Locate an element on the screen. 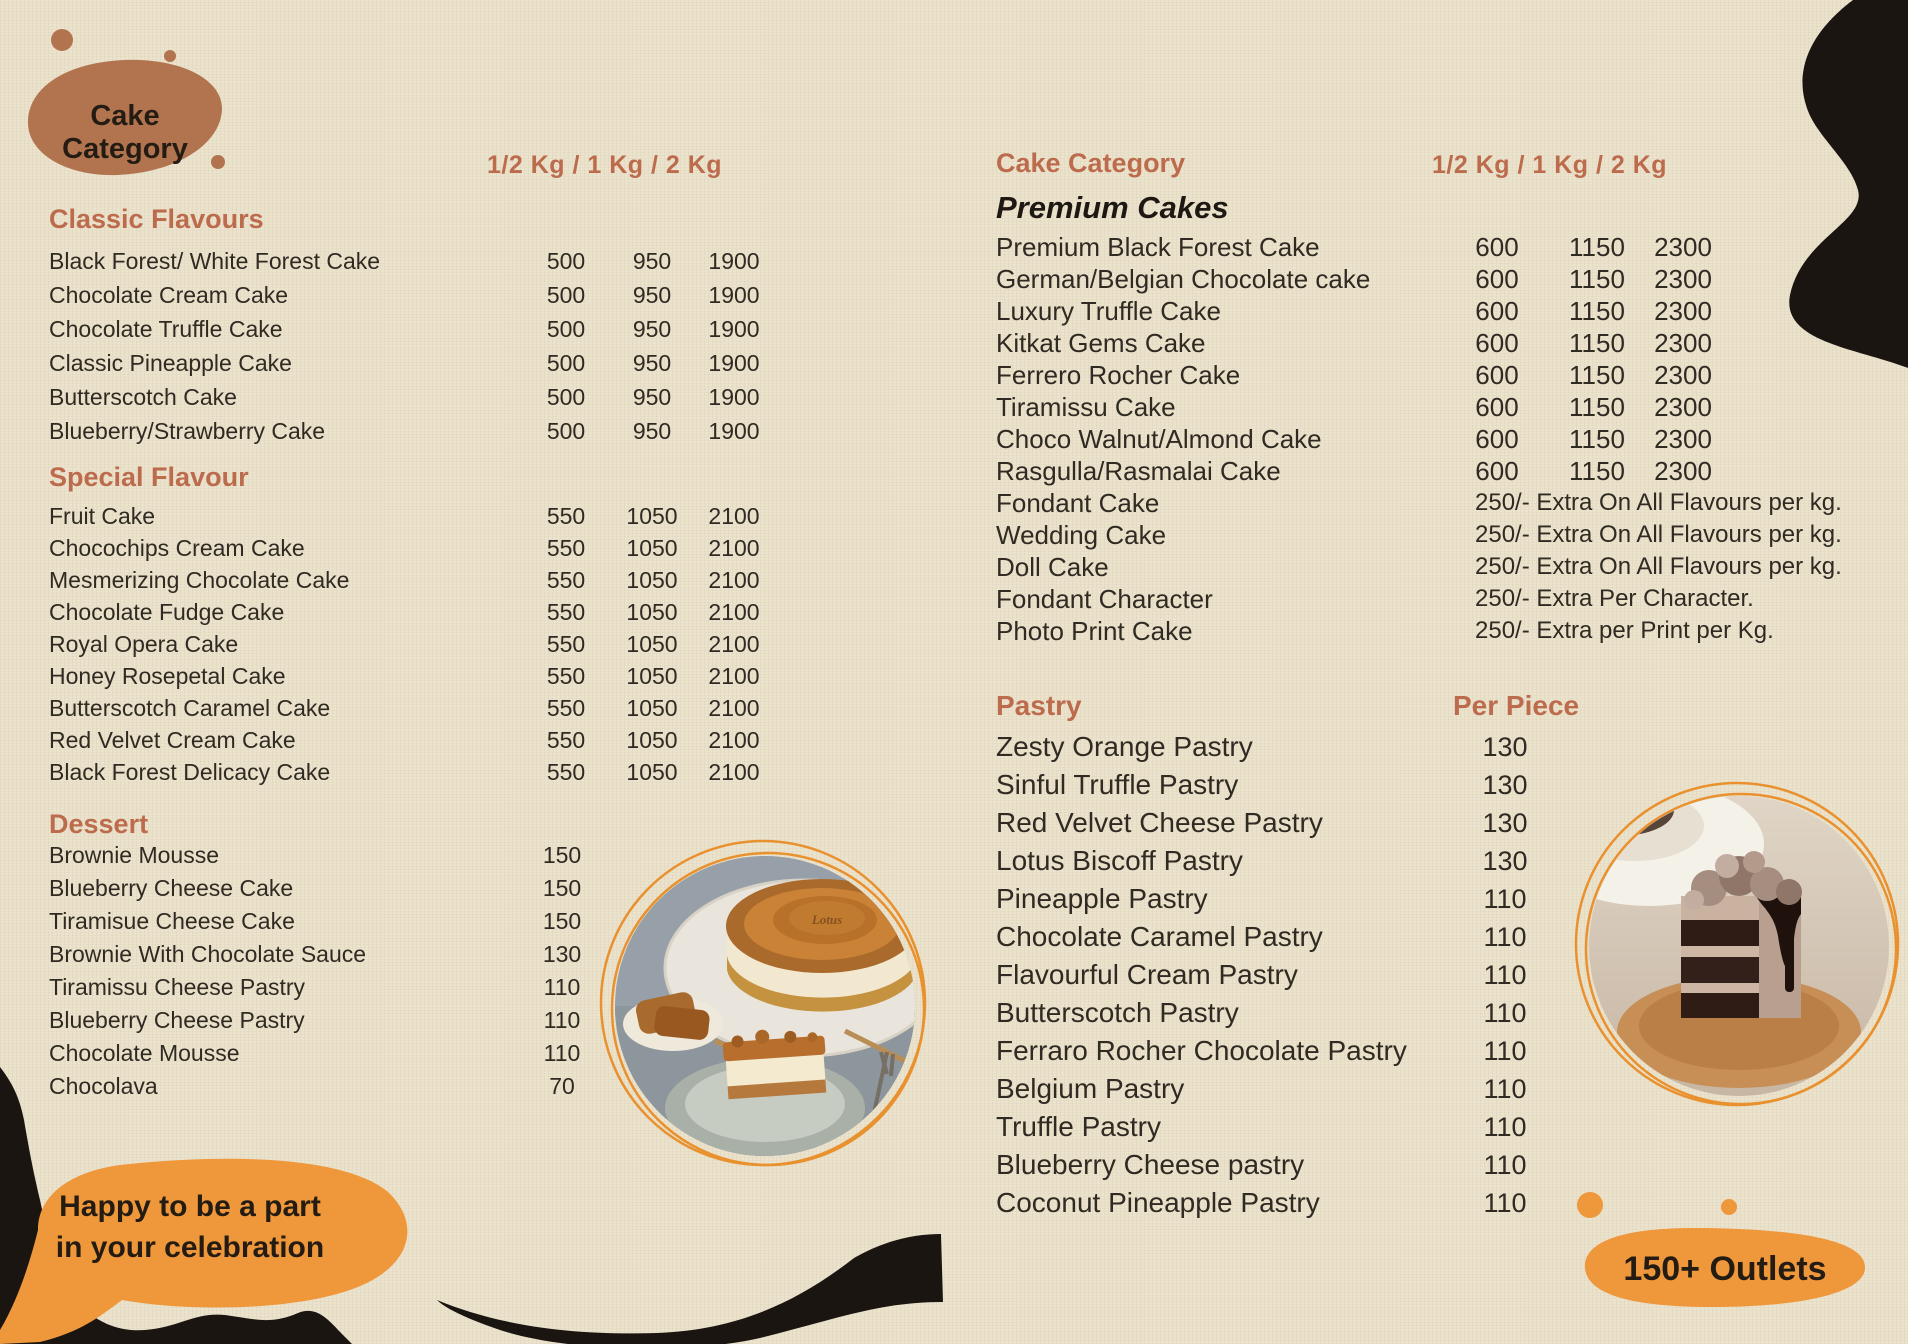 Image resolution: width=1908 pixels, height=1344 pixels. right-size-header: 1/2 Kg / 1 Kg / 2 Kg is located at coordinates (1550, 165).